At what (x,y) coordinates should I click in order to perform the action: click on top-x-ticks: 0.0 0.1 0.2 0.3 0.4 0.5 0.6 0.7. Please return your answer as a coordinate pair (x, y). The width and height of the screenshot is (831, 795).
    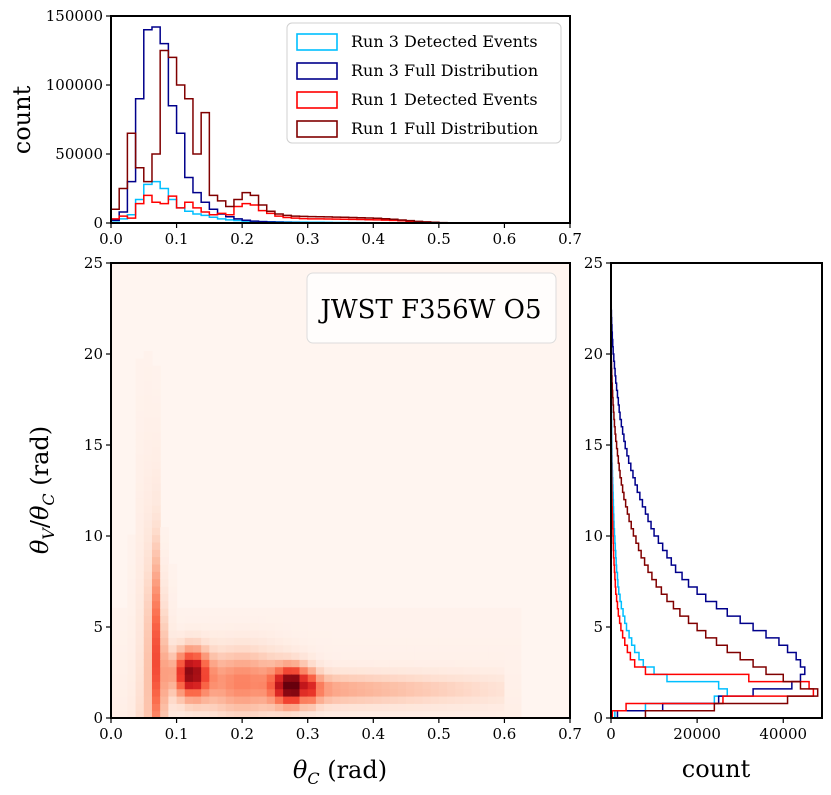
    Looking at the image, I should click on (340, 235).